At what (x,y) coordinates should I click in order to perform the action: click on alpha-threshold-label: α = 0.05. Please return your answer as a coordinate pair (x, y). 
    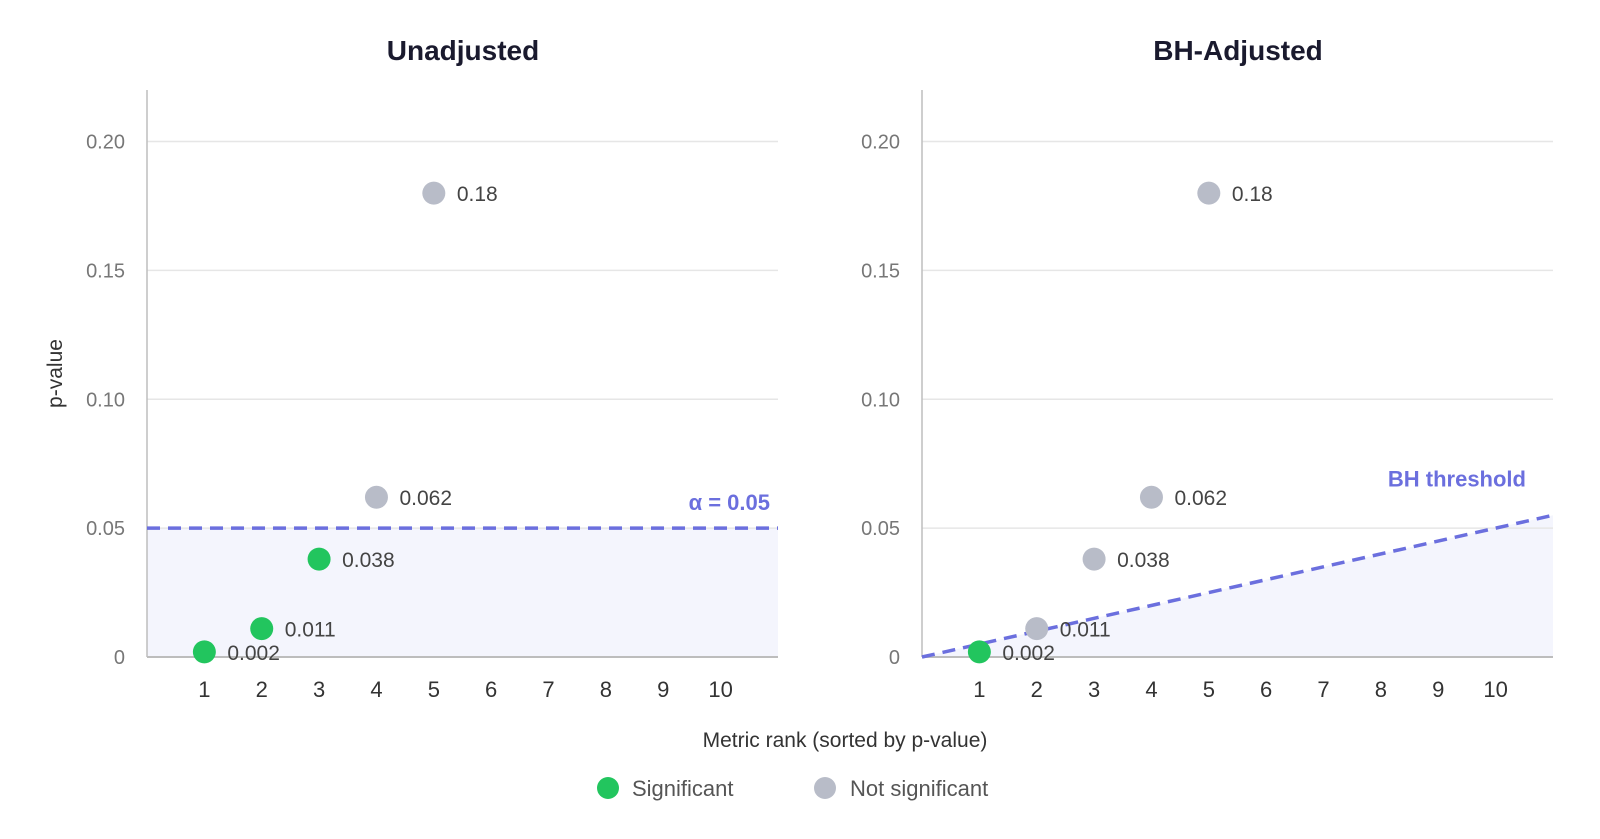
    Looking at the image, I should click on (729, 502).